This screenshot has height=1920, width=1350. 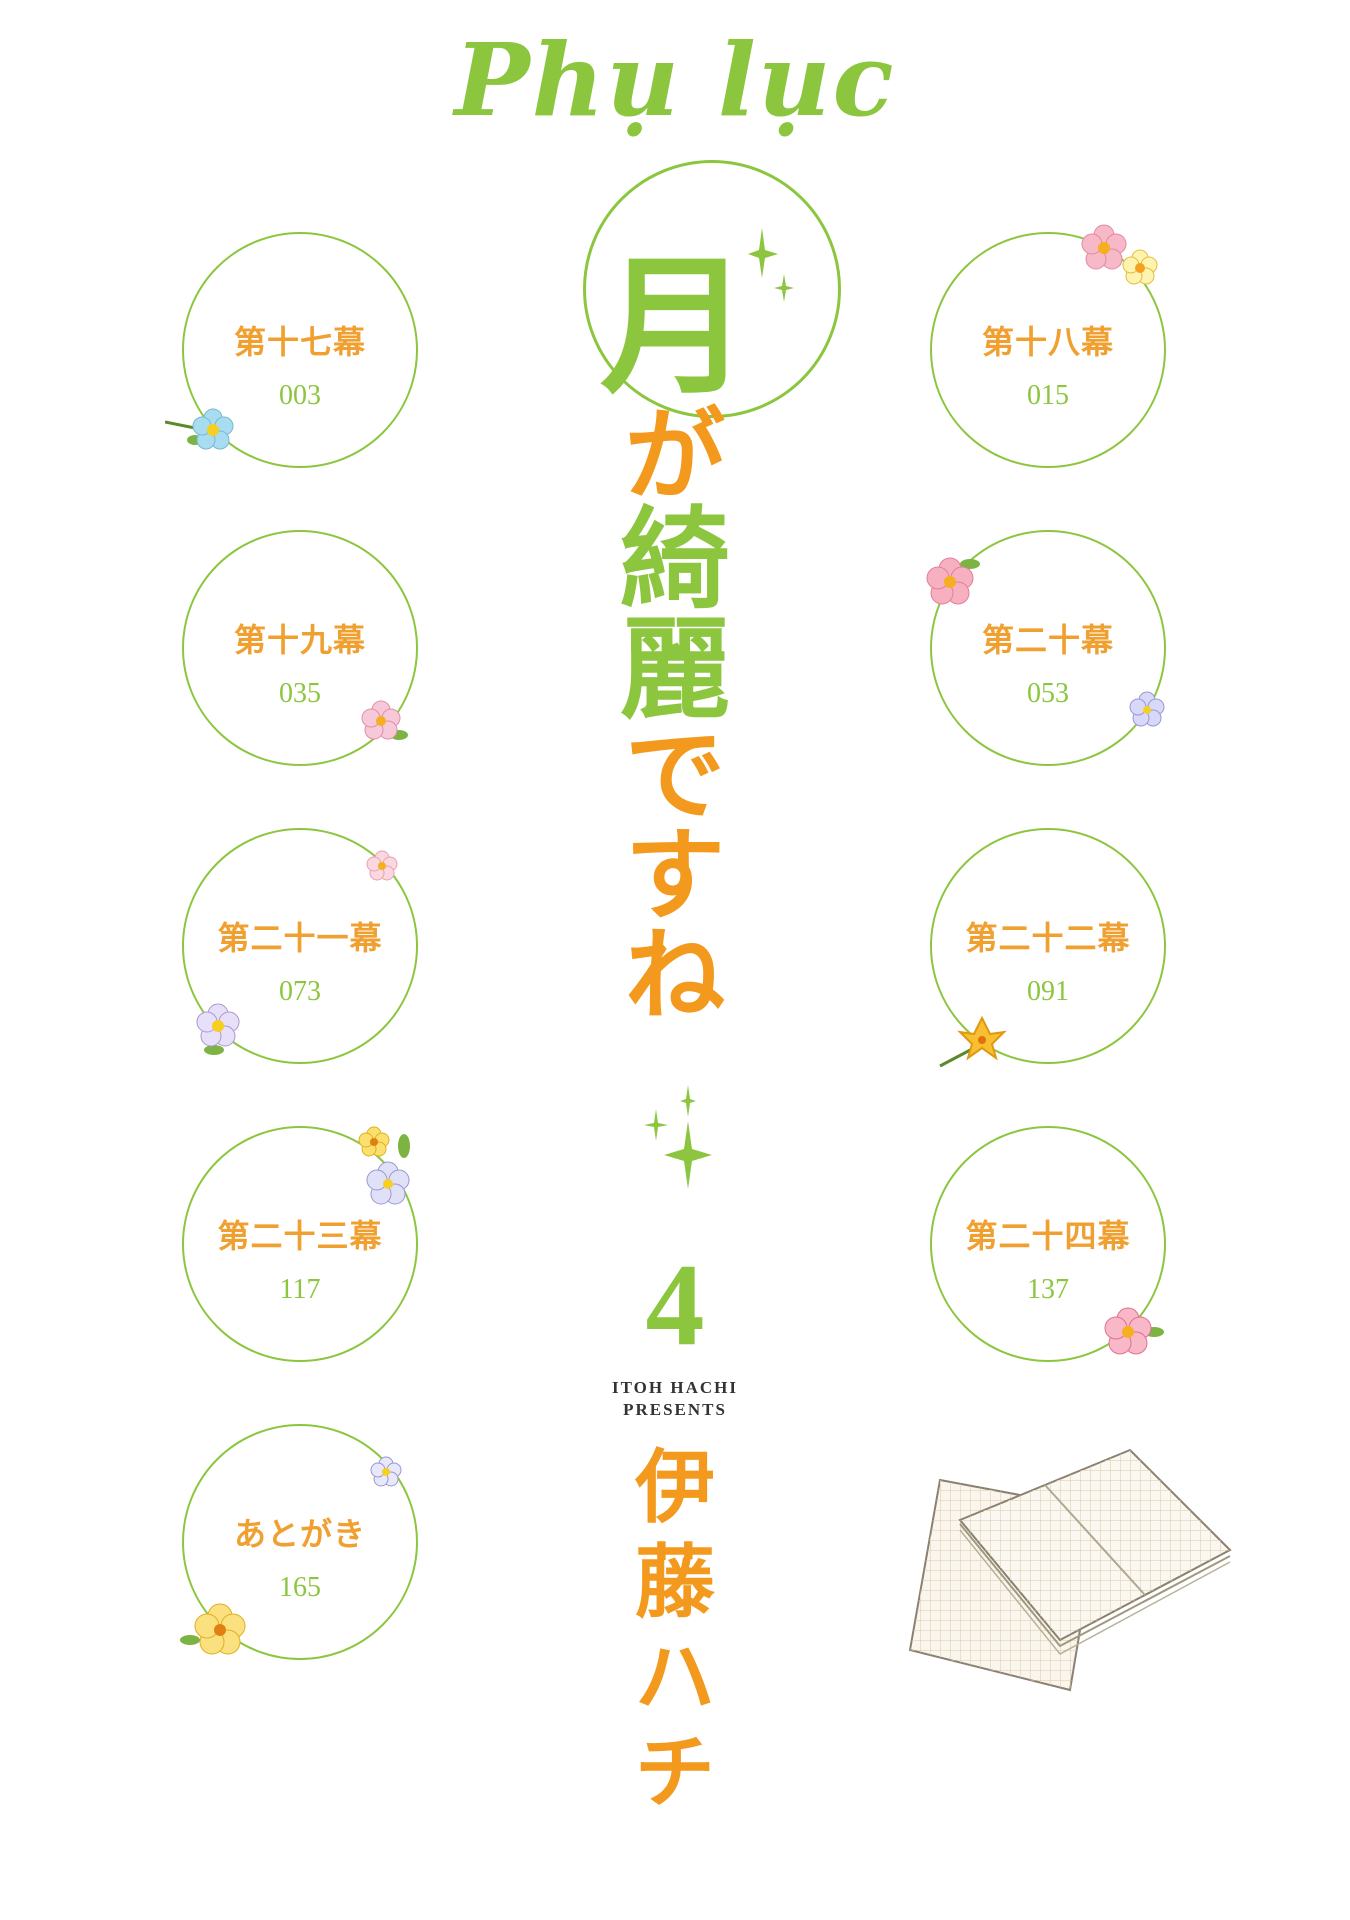 I want to click on logo-ring, so click(x=712, y=289).